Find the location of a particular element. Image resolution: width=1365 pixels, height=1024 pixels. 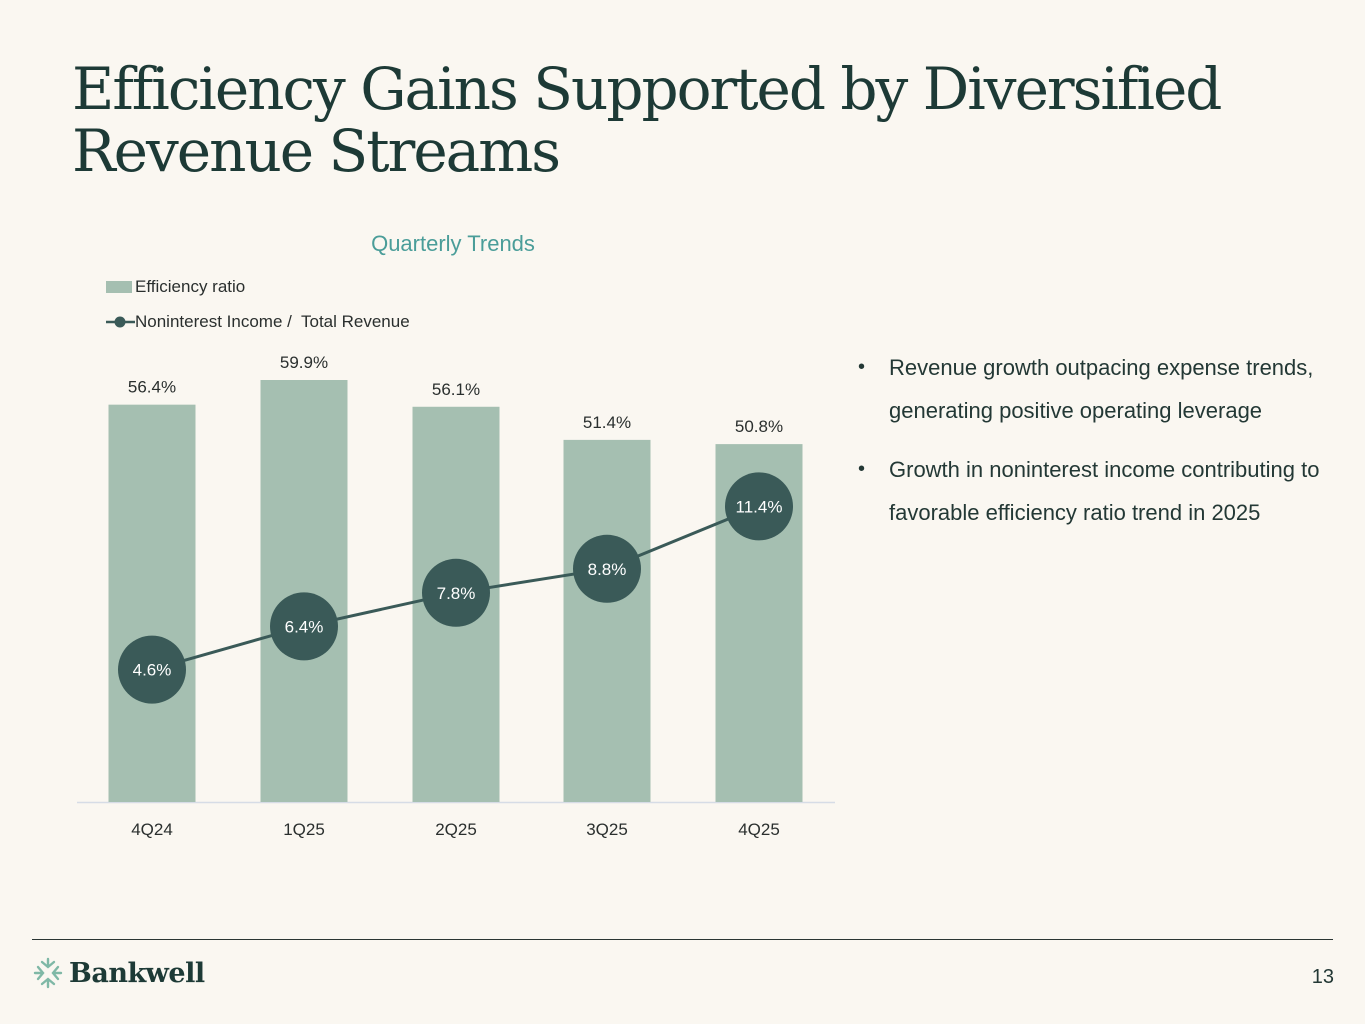

line-data-label: 7.8% is located at coordinates (456, 593).